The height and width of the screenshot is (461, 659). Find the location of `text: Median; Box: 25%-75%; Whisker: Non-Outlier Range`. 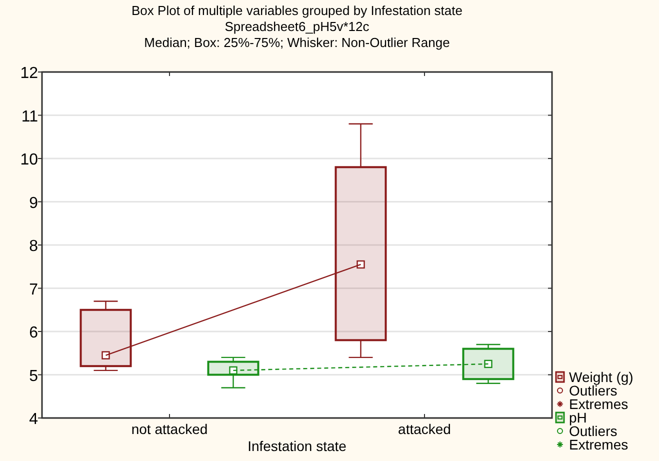

text: Median; Box: 25%-75%; Whisker: Non-Outlier Range is located at coordinates (297, 42).